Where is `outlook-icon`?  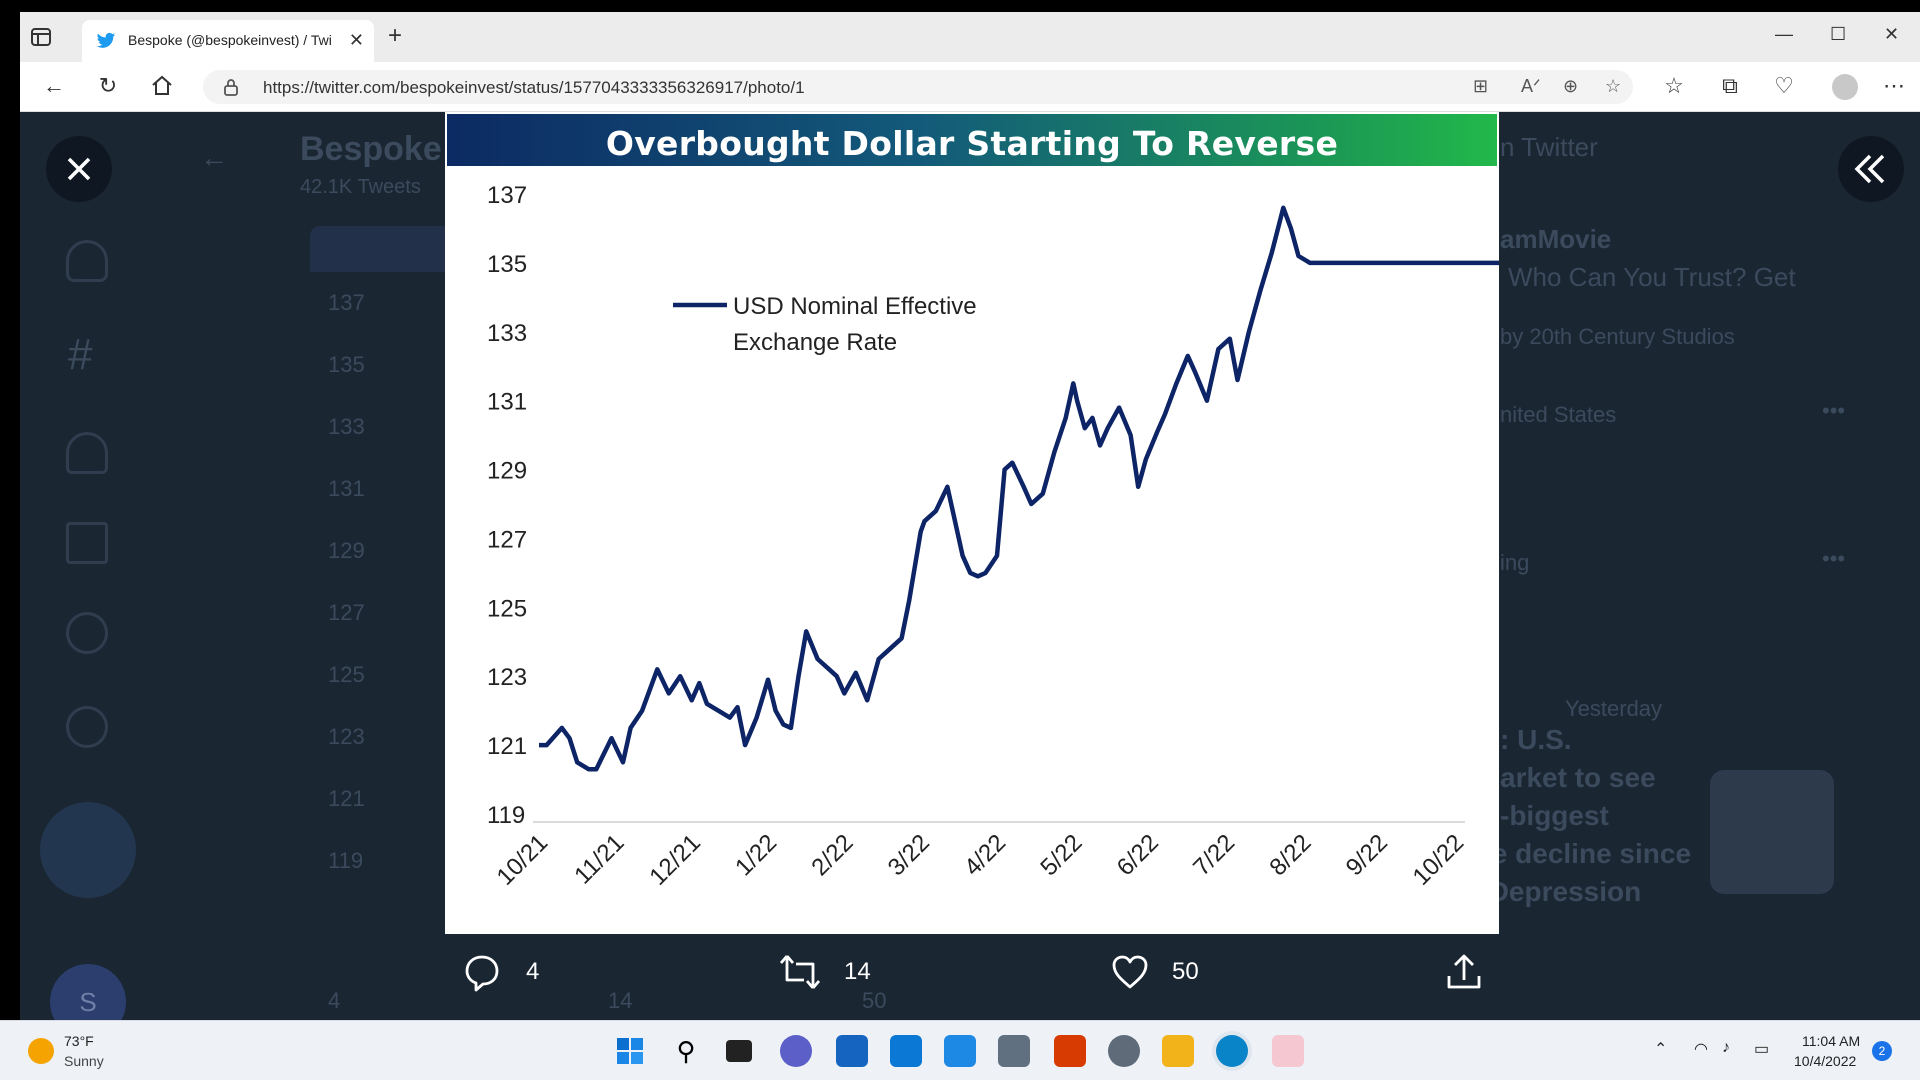 outlook-icon is located at coordinates (906, 1051).